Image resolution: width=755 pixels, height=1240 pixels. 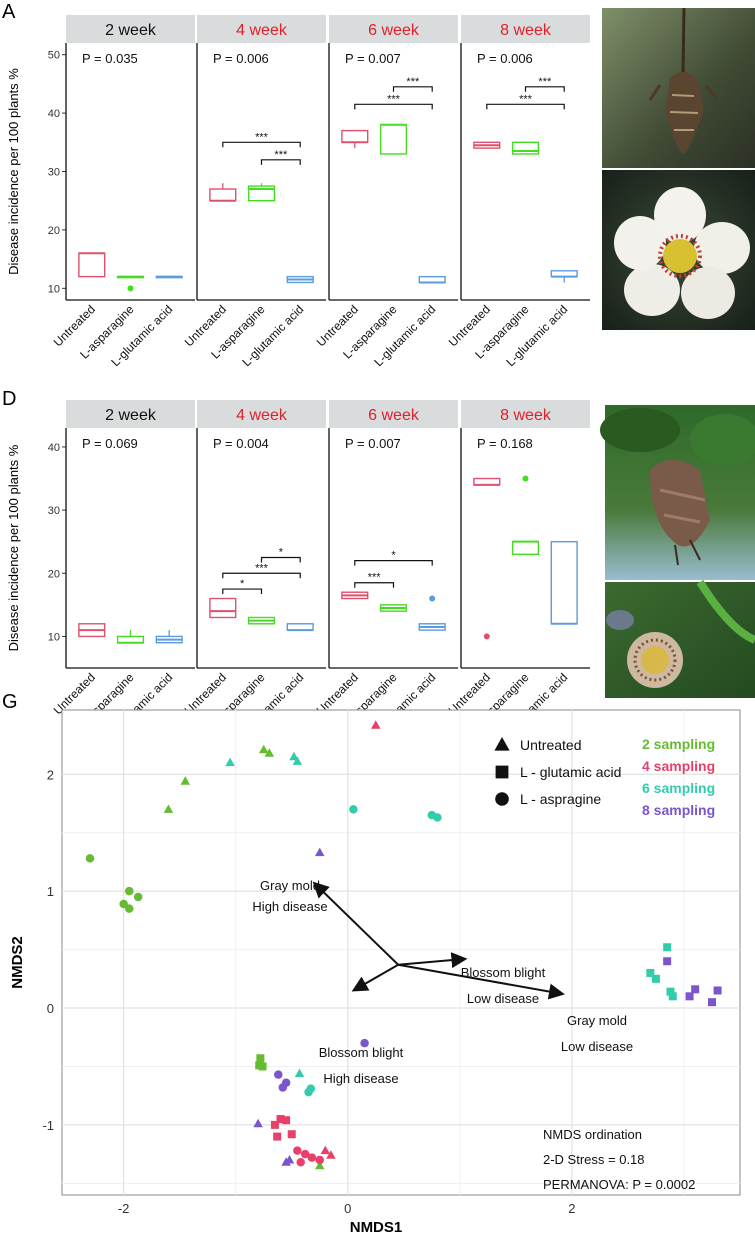 What do you see at coordinates (571, 1208) in the screenshot?
I see `x-tick-label: 2` at bounding box center [571, 1208].